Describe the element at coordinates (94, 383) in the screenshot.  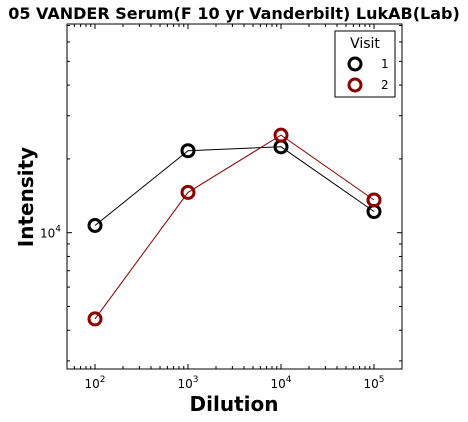
I see `x-tick-label: 10²` at that location.